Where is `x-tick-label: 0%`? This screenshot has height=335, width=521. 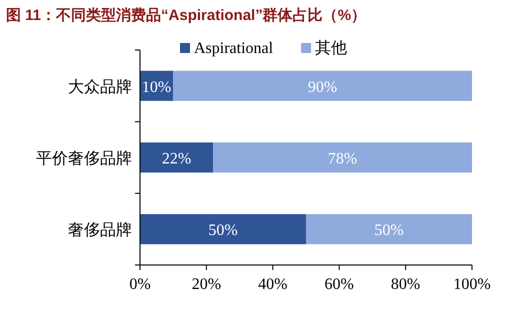
x-tick-label: 0% is located at coordinates (140, 284).